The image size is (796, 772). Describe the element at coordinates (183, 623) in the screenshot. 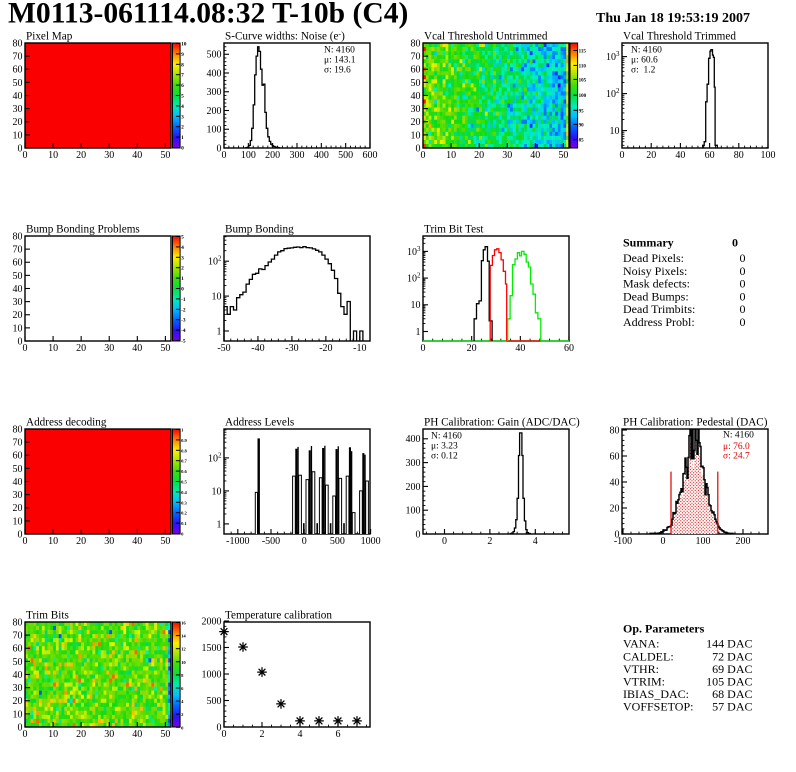

I see `svg-text: 16` at that location.